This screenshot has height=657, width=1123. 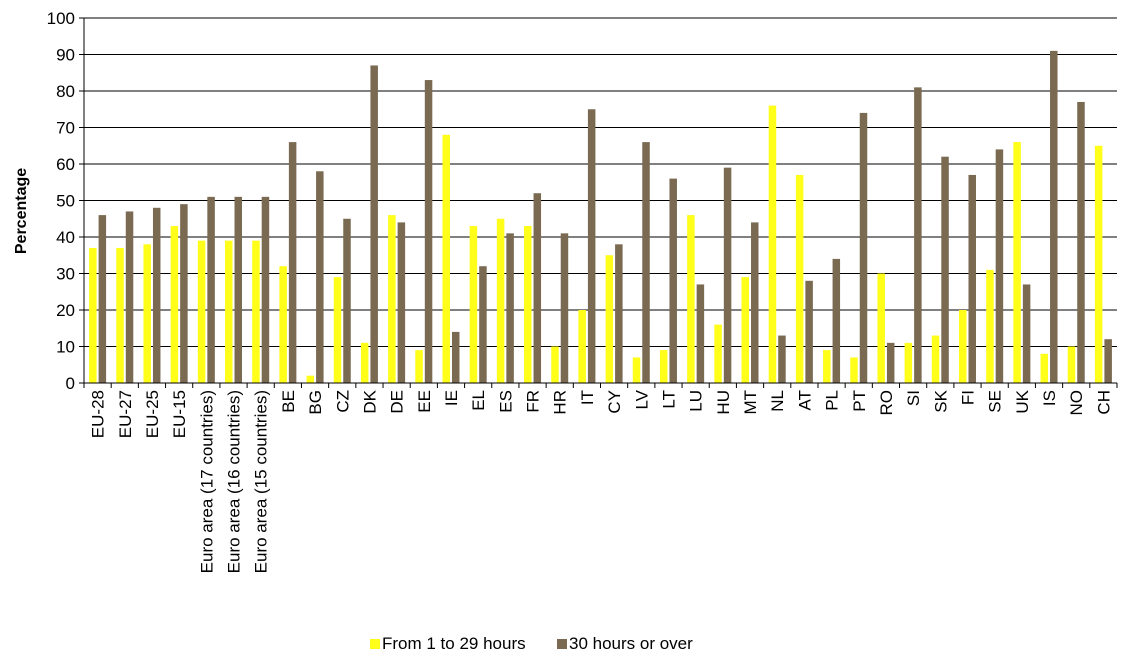 What do you see at coordinates (265, 289) in the screenshot?
I see `bar-series-2-euro-area-15-countries-` at bounding box center [265, 289].